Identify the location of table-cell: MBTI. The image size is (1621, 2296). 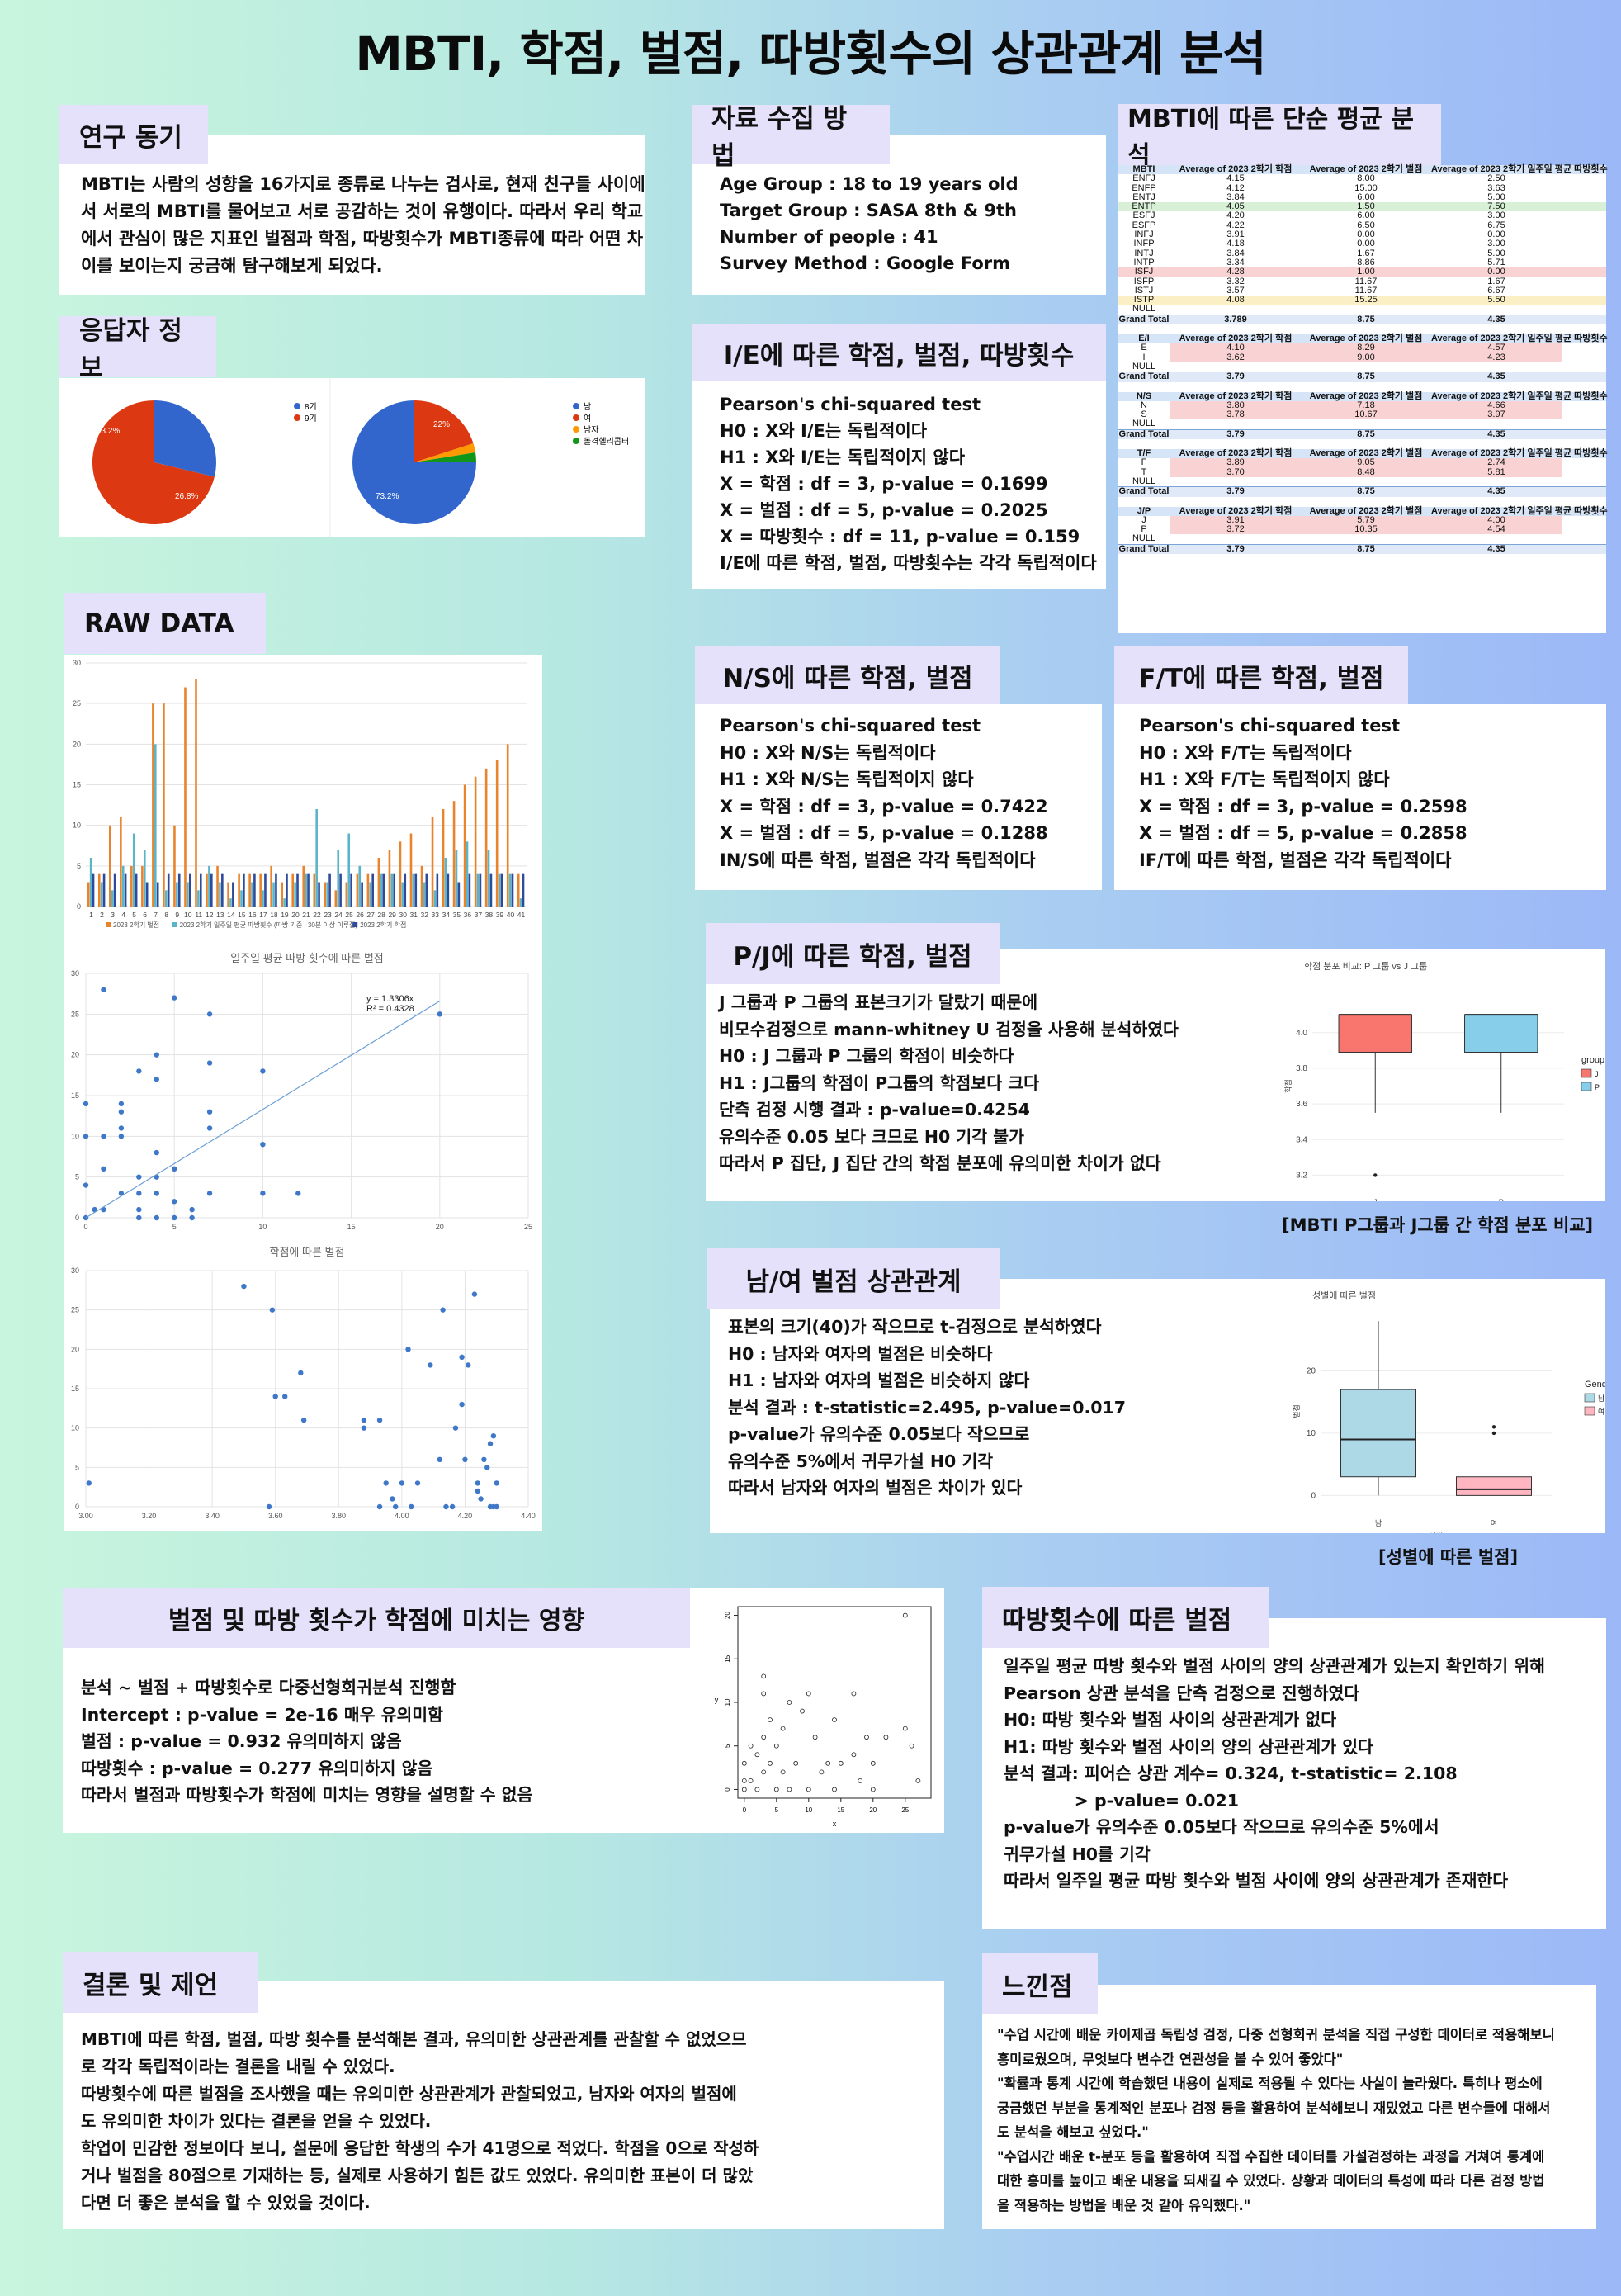
(1143, 169).